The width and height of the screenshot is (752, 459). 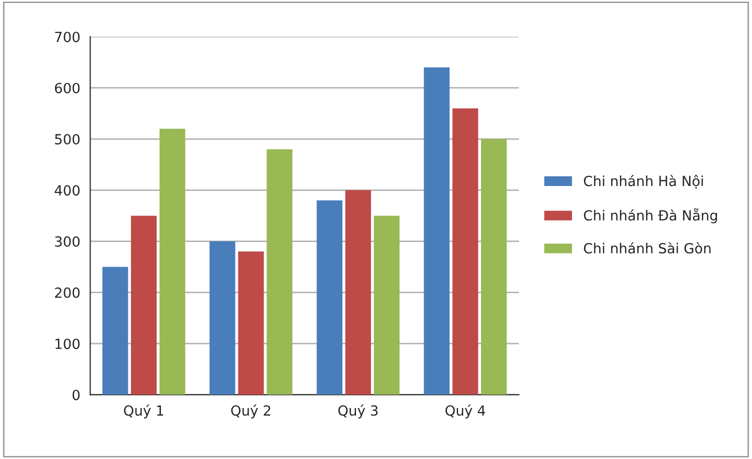 I want to click on legend-label: Chi nhánh Đà Nẵng, so click(x=650, y=216).